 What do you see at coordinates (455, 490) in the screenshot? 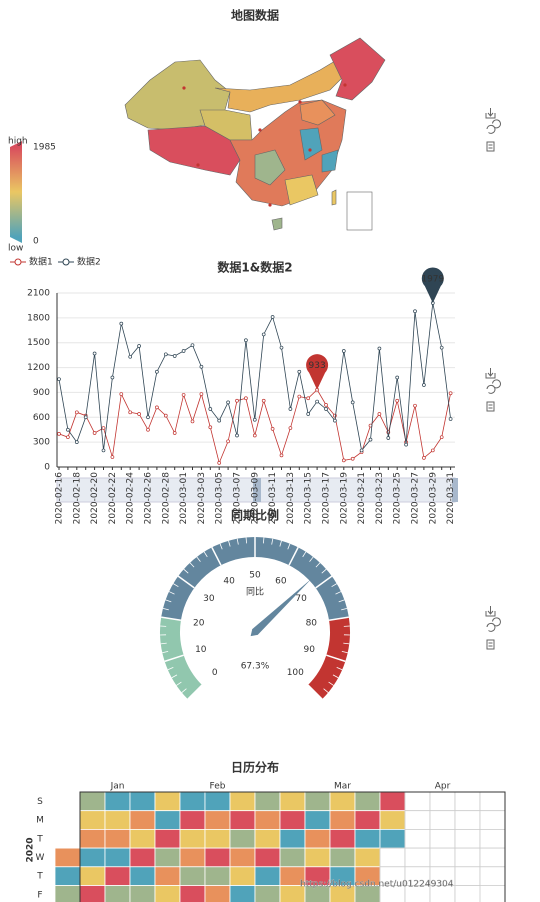
I see `data-zoom-handle` at bounding box center [455, 490].